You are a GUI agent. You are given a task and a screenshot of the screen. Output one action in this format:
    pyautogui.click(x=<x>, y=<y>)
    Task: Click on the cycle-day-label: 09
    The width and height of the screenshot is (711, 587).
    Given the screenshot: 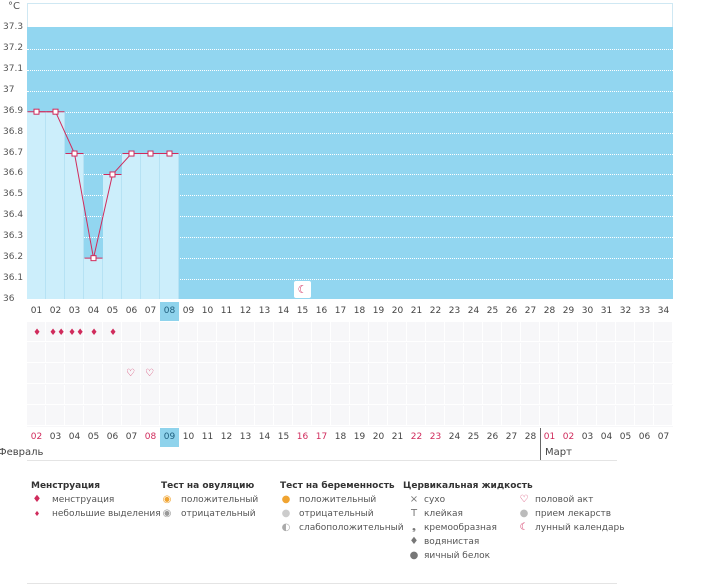 What is the action you would take?
    pyautogui.click(x=188, y=311)
    